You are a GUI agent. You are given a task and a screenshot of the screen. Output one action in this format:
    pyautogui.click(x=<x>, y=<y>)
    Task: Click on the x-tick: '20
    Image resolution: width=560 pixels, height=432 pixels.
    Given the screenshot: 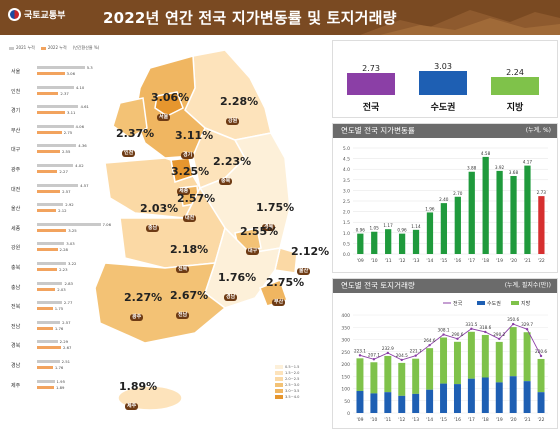 What is the action you would take?
    pyautogui.click(x=513, y=420)
    